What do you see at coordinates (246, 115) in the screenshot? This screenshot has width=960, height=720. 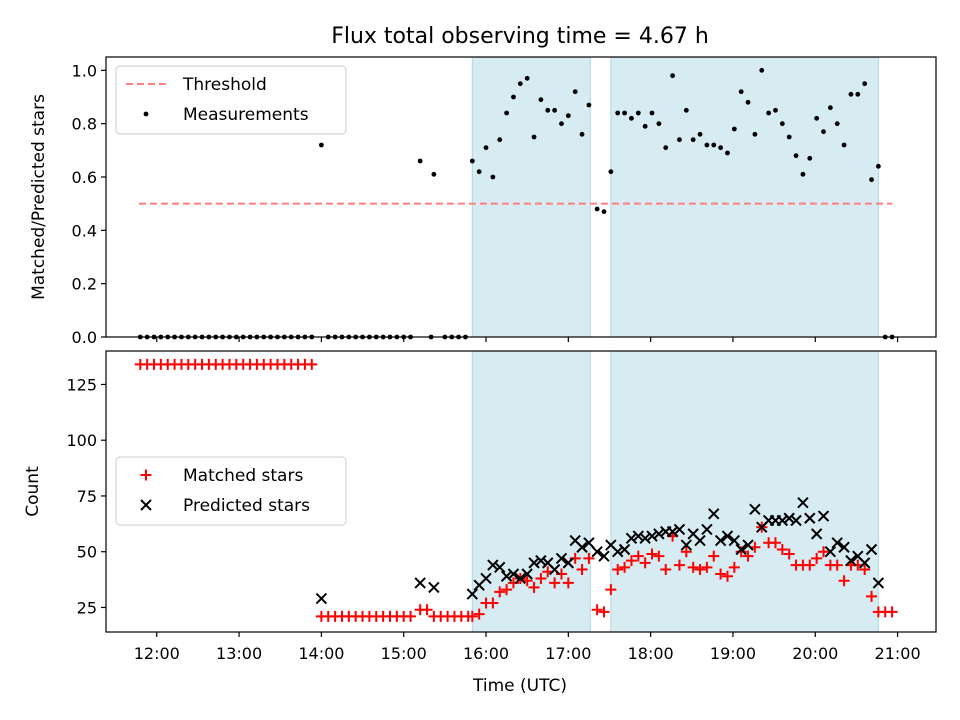 I see `legend-label: Measurements` at bounding box center [246, 115].